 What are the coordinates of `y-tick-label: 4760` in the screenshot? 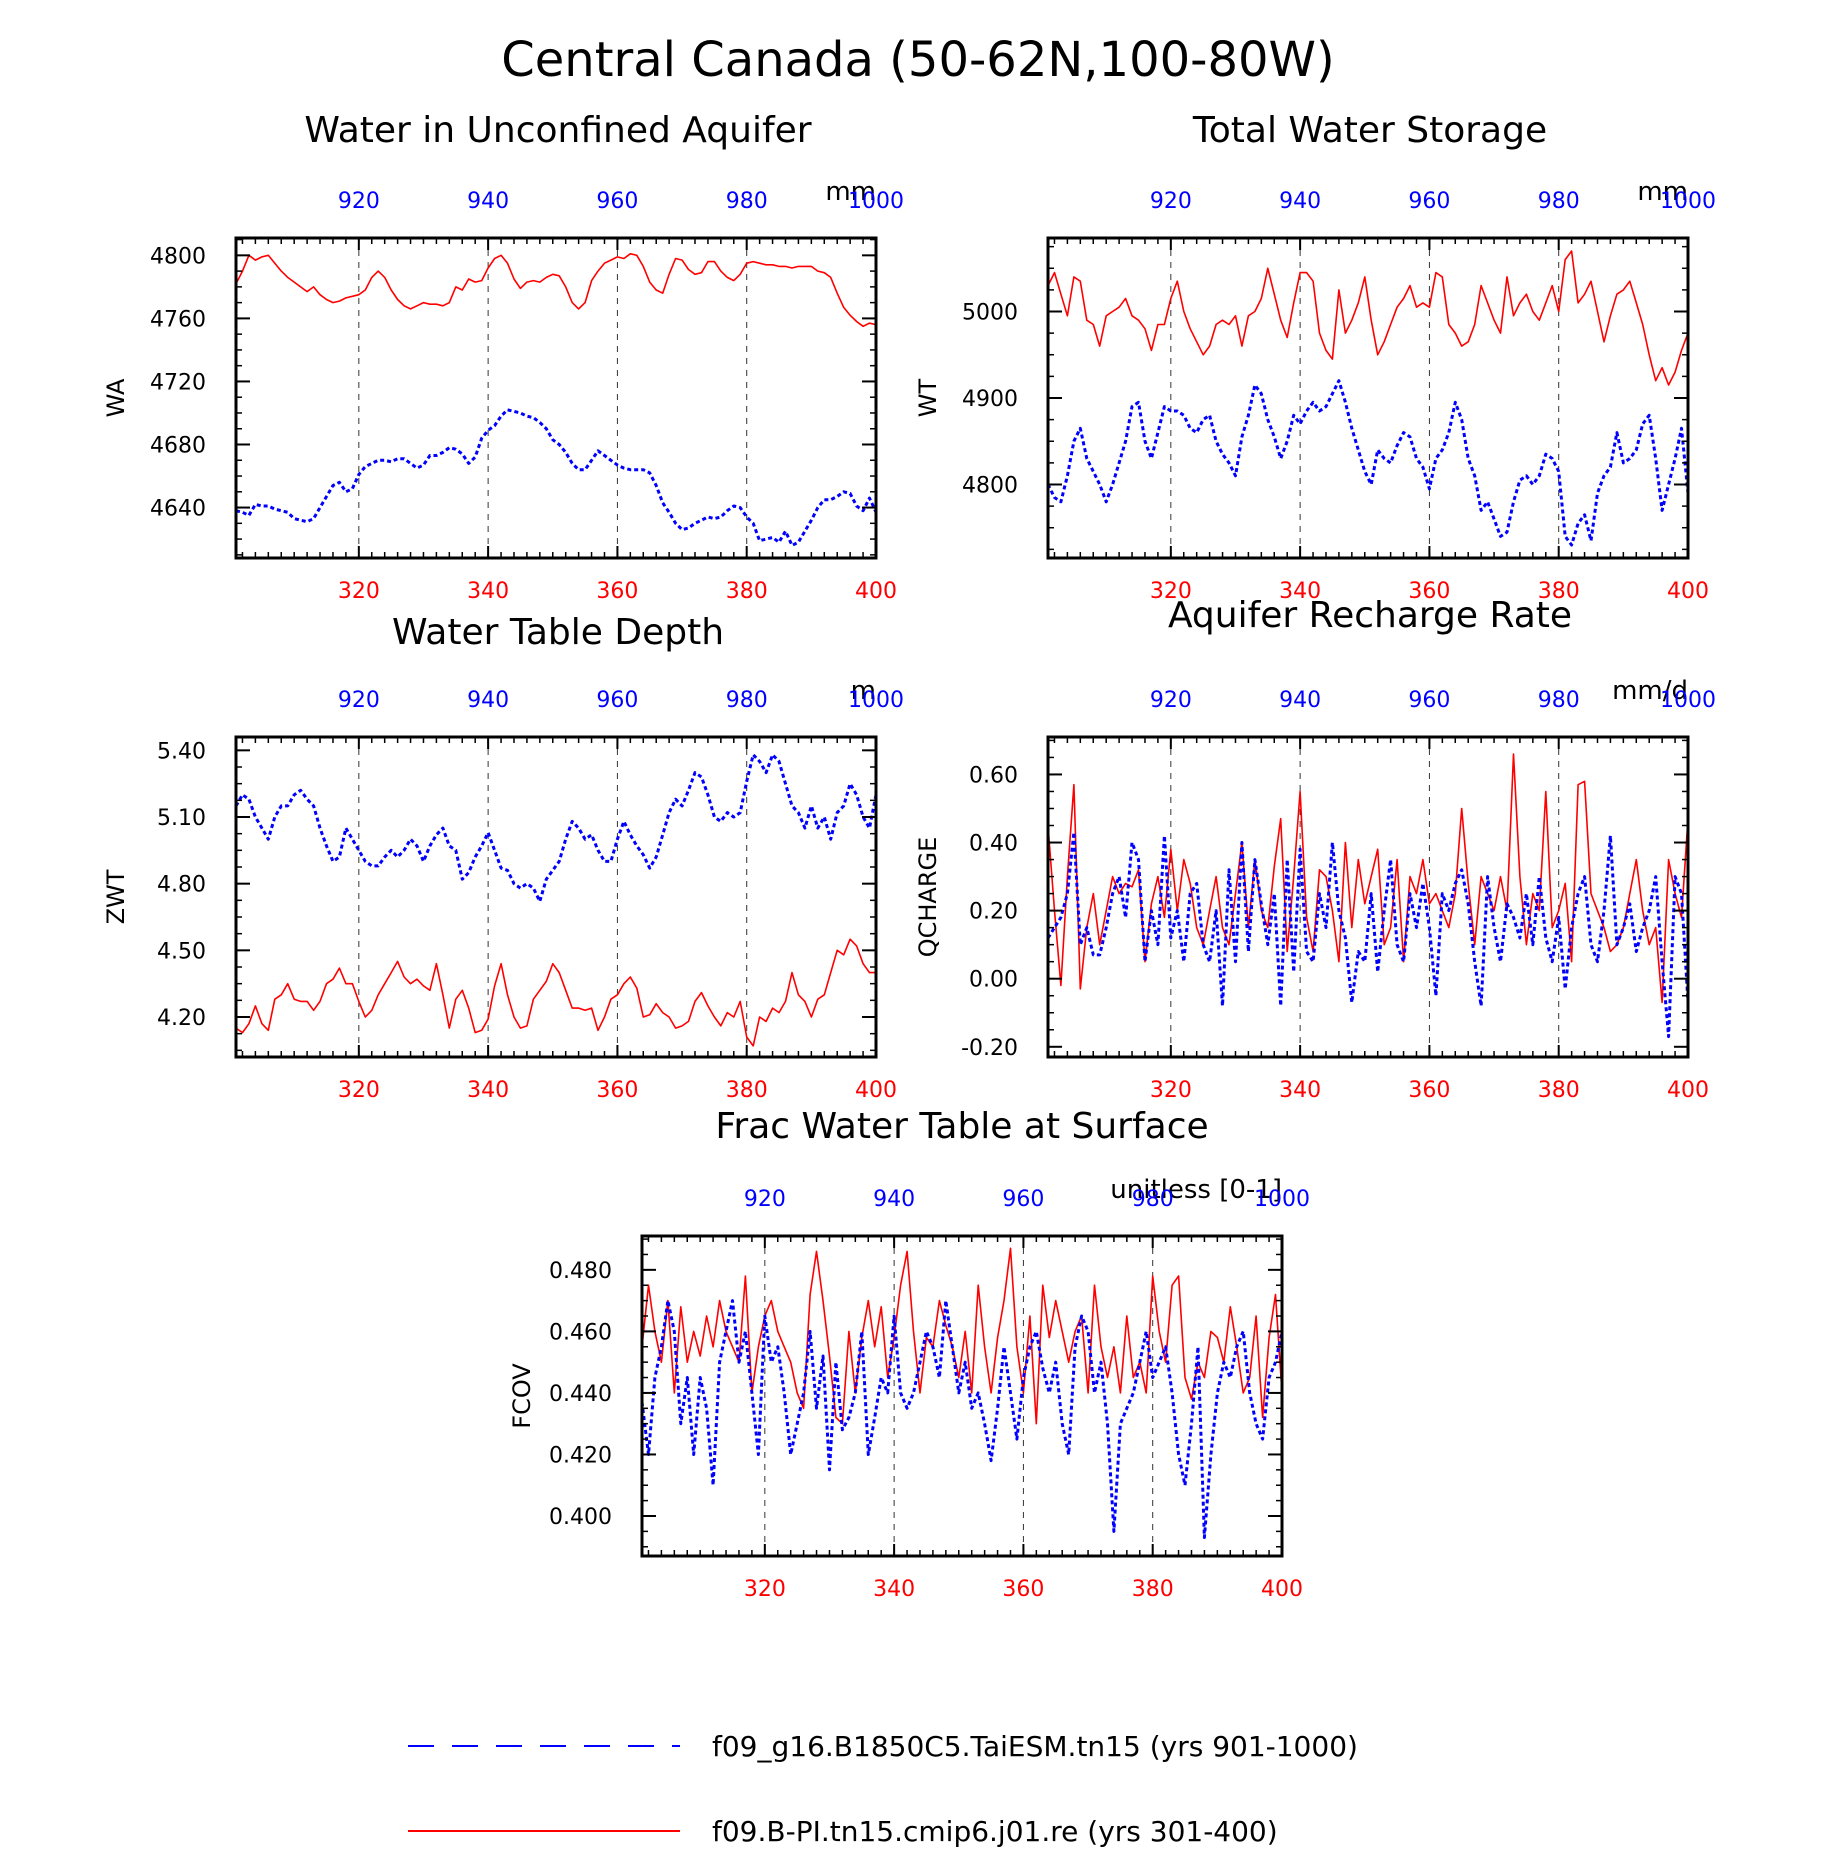 It's located at (178, 319).